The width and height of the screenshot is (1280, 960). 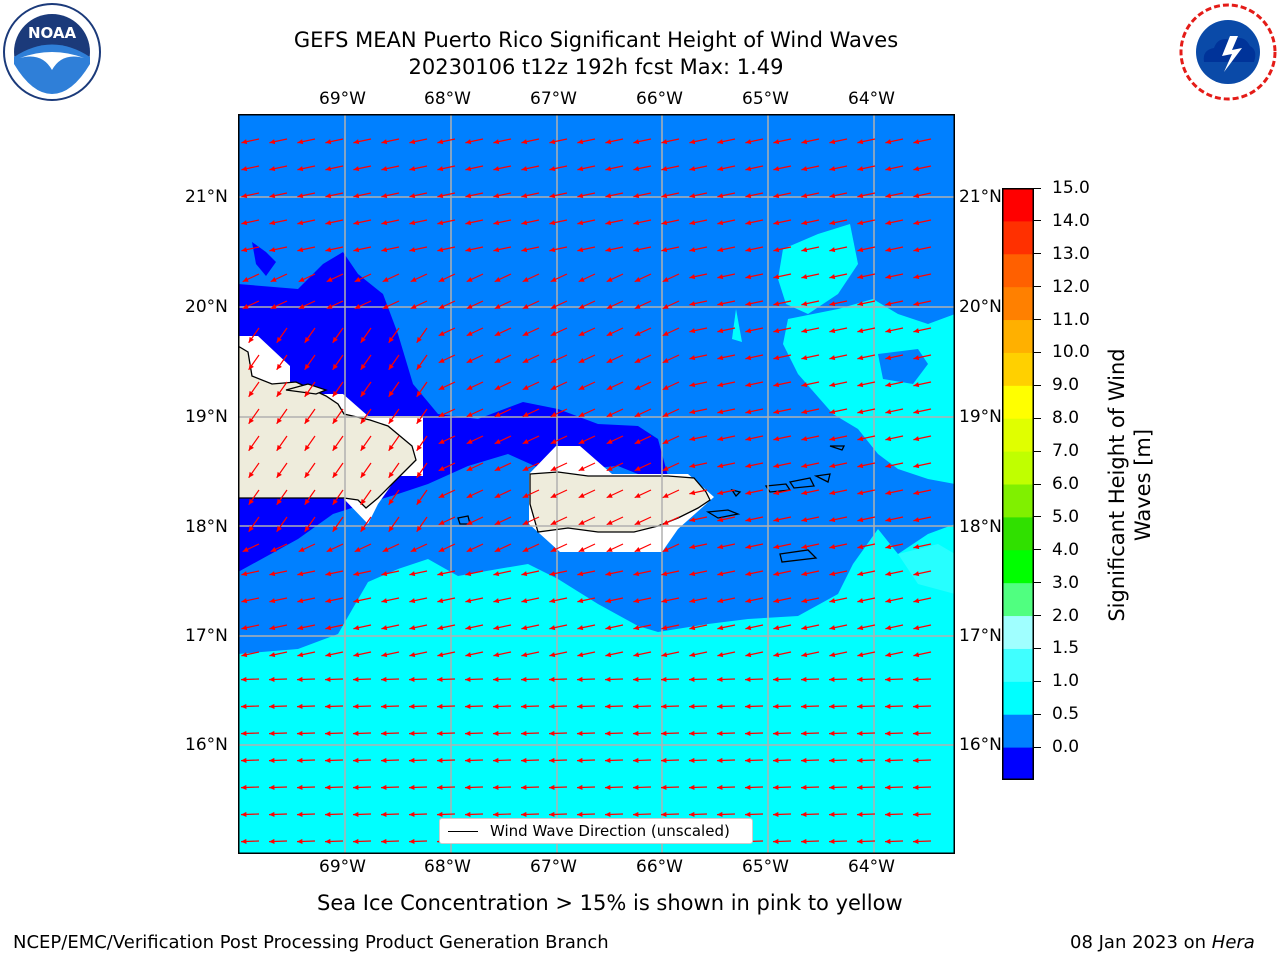 I want to click on band-1.5-2.0-wisp, so click(x=926, y=569).